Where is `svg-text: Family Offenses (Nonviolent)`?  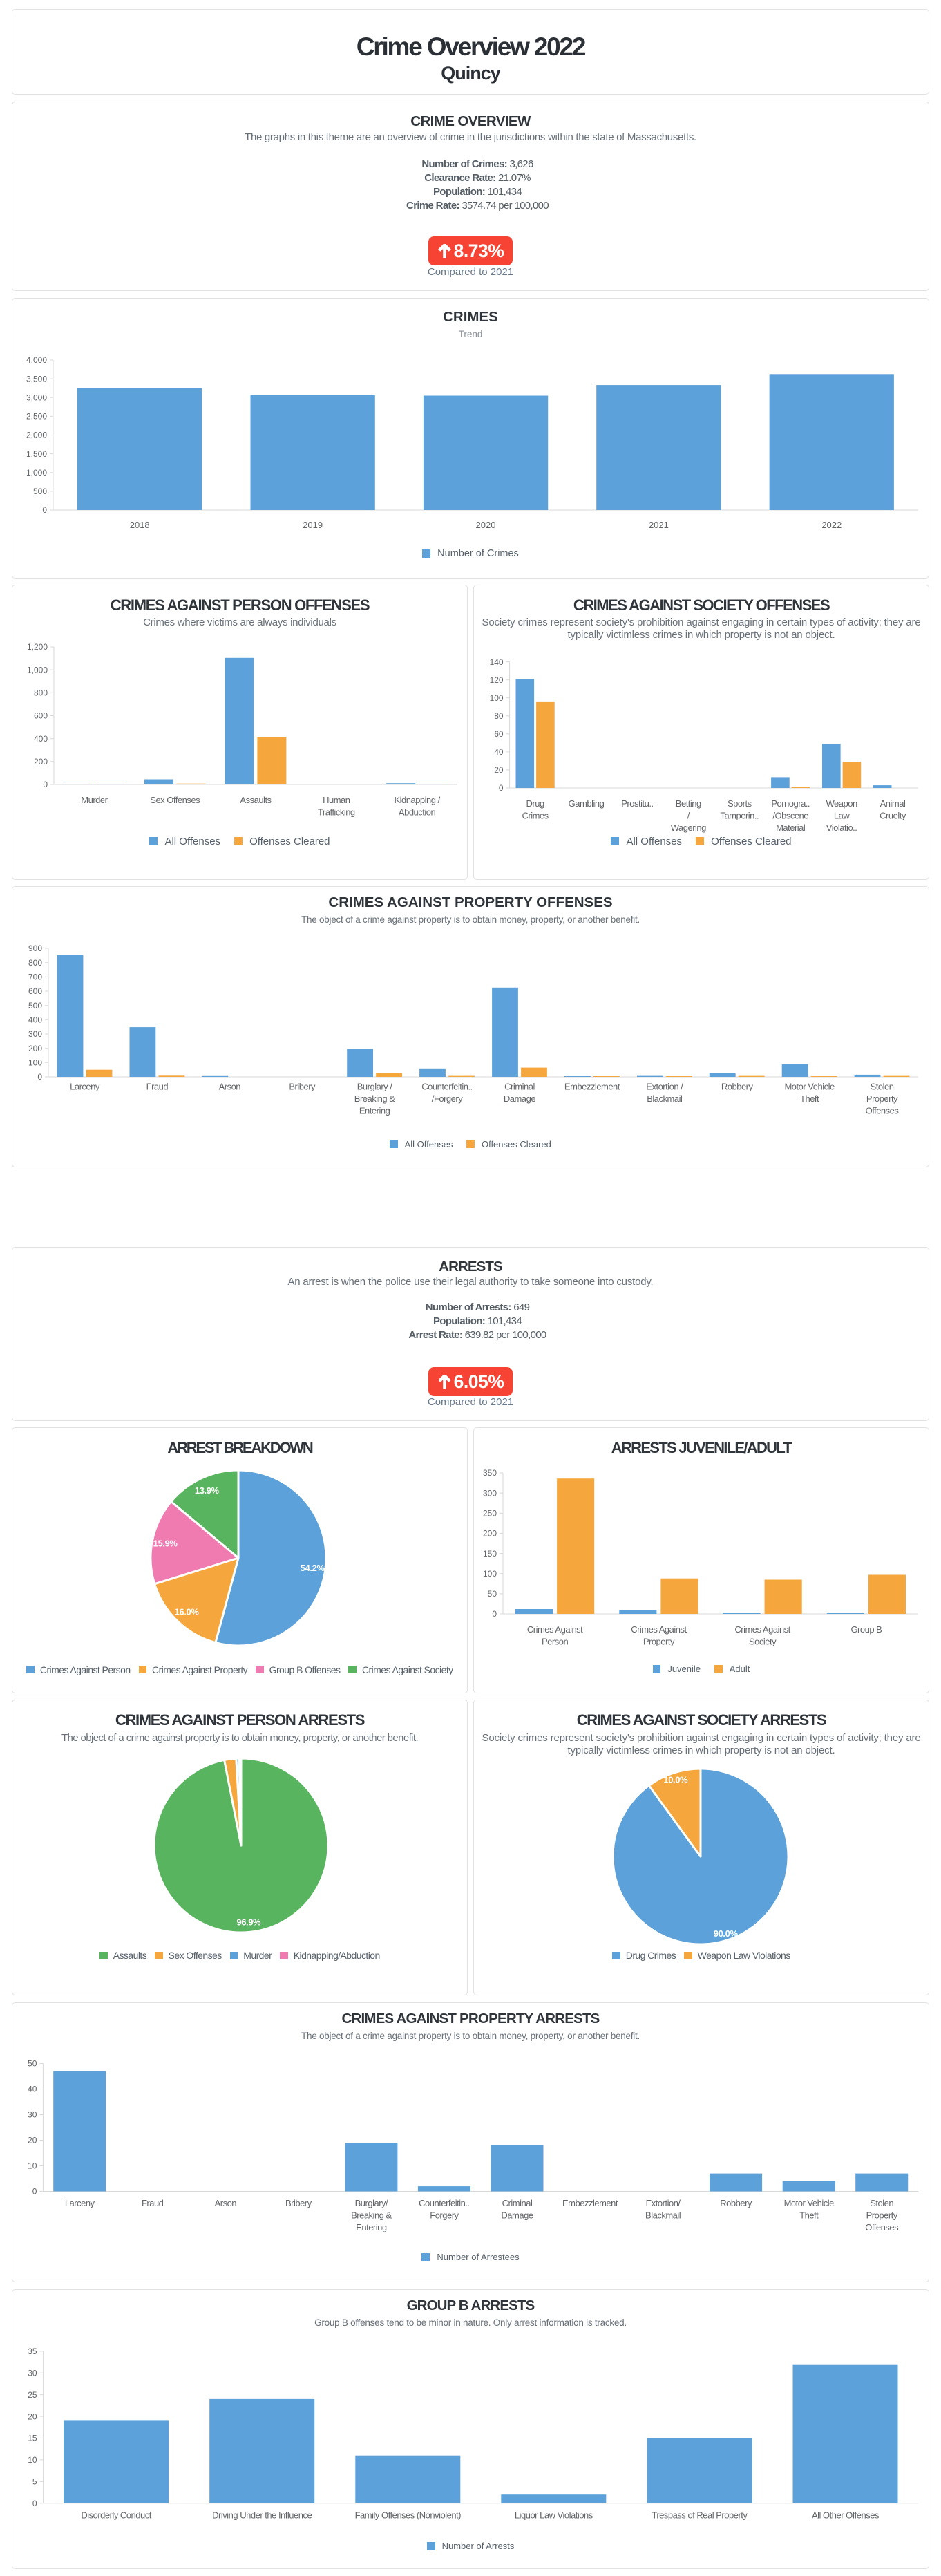 svg-text: Family Offenses (Nonviolent) is located at coordinates (408, 2515).